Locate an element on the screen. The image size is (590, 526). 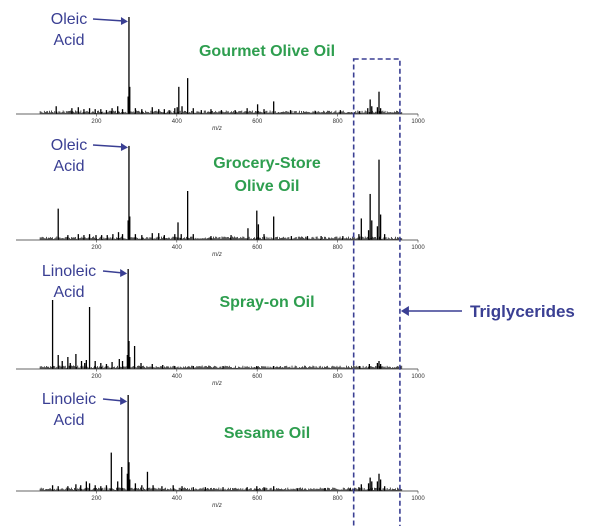
panel-title: Spray-on Oil is located at coordinates (266, 302).